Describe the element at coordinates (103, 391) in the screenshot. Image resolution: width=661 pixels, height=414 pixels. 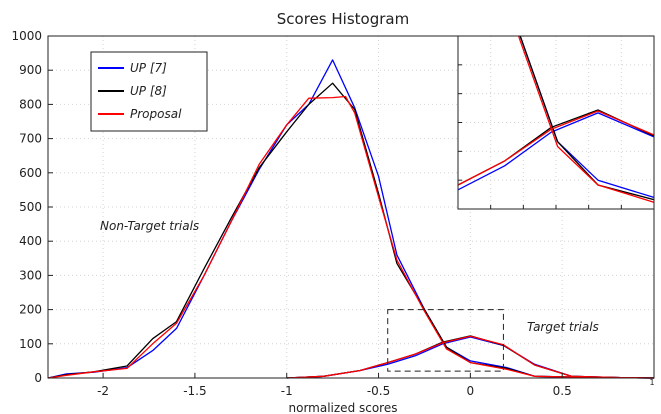
I see `x-tick-label: -2` at that location.